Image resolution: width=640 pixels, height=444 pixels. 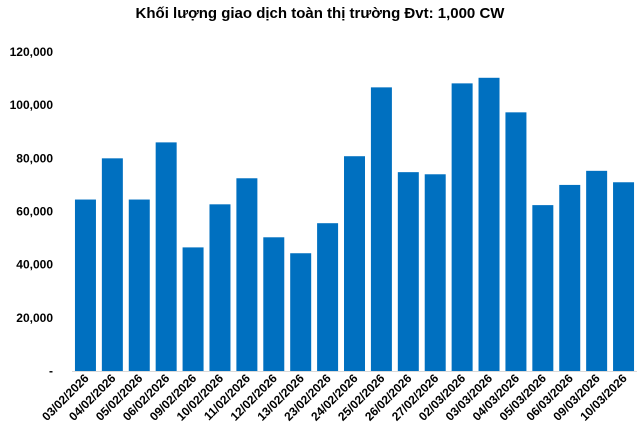 What do you see at coordinates (34, 158) in the screenshot?
I see `y-tick-label: 80,000` at bounding box center [34, 158].